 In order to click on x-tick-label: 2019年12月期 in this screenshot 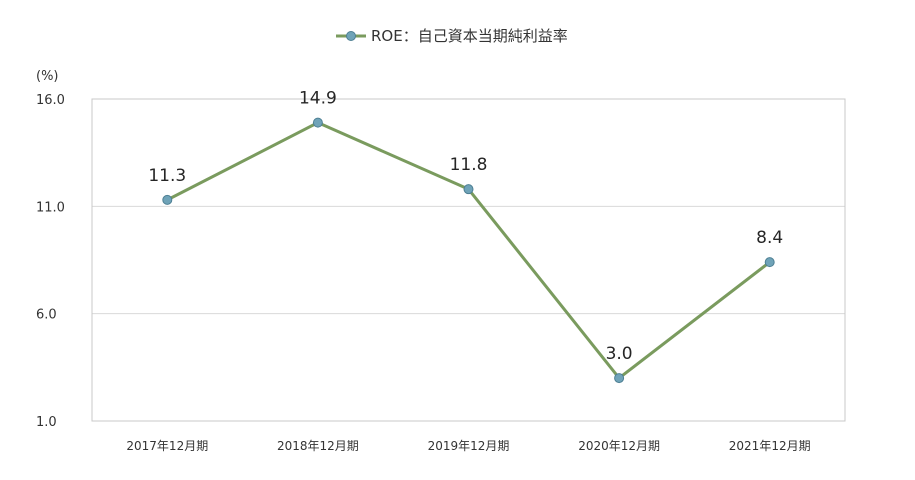, I will do `click(469, 446)`.